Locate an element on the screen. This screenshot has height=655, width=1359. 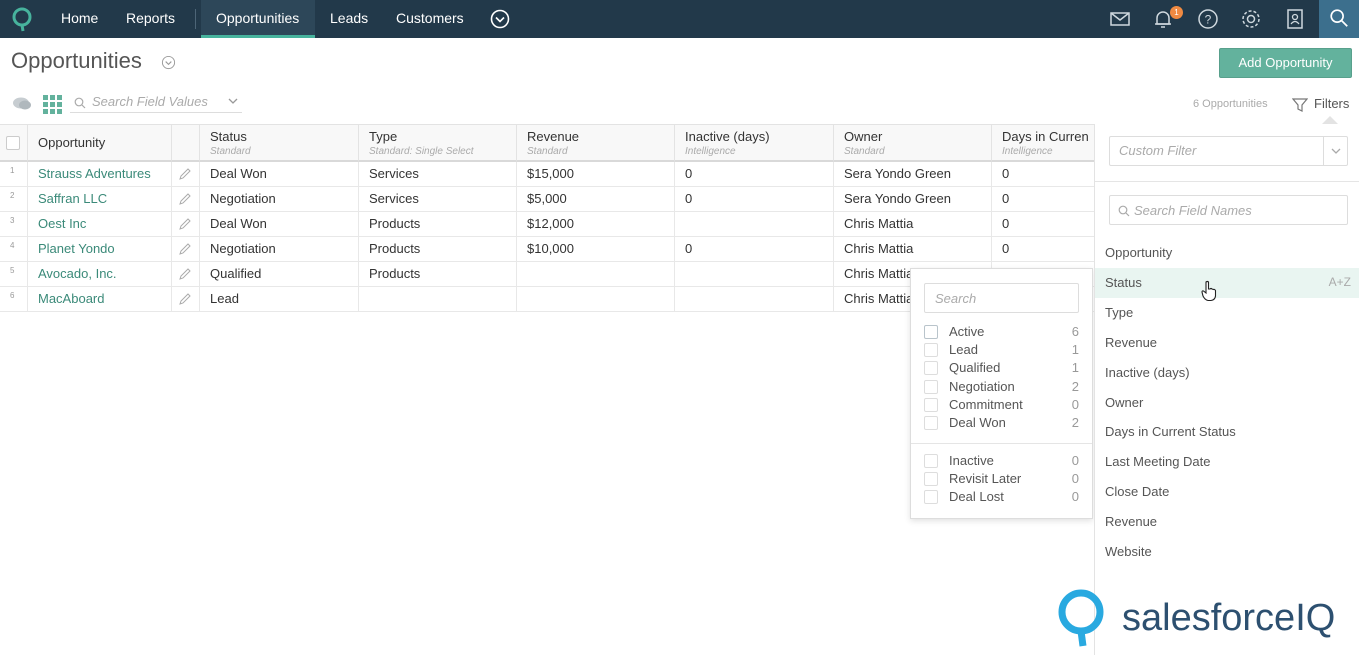
column-header-type: Type Standard: Single Select is located at coordinates (438, 143).